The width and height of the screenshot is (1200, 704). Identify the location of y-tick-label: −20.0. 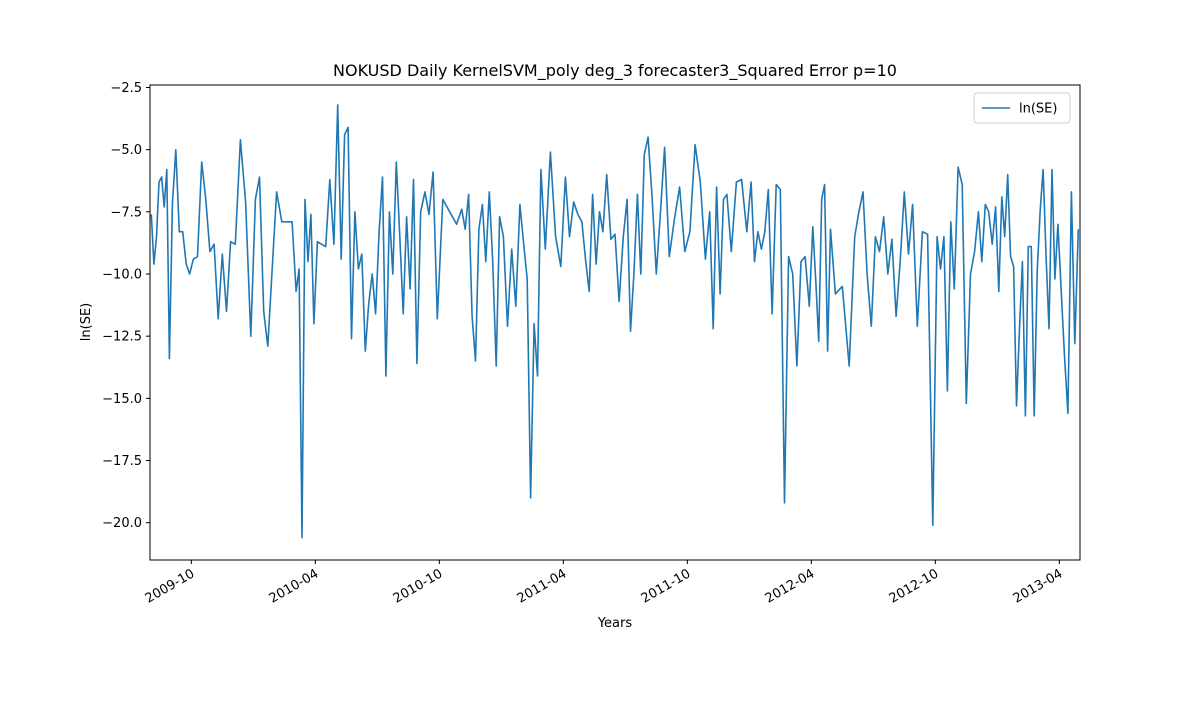
(122, 523).